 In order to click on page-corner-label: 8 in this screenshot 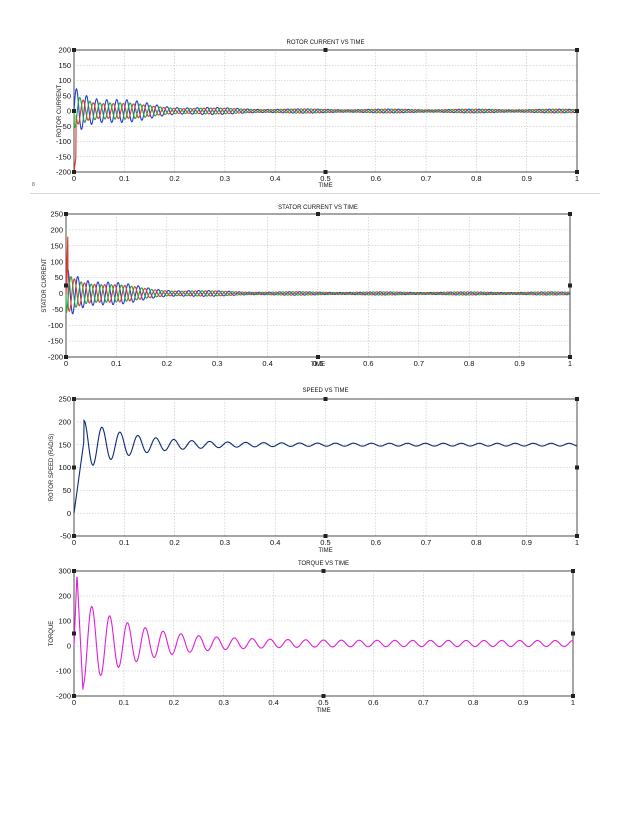, I will do `click(33, 185)`.